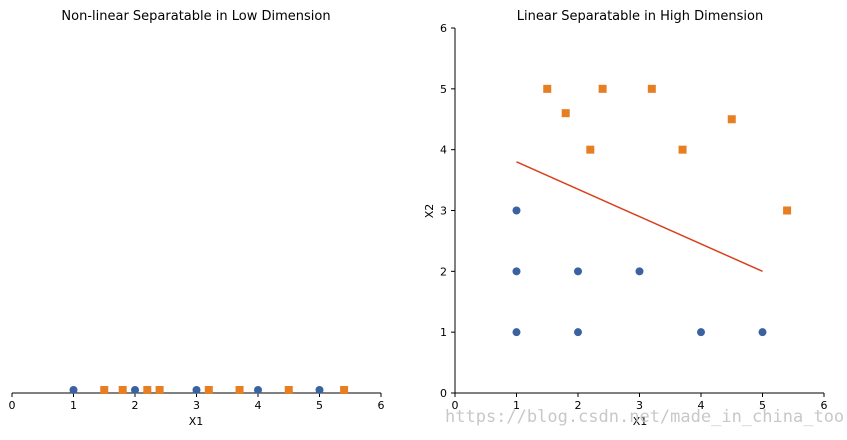  I want to click on right-y-tick-label: 0, so click(443, 393).